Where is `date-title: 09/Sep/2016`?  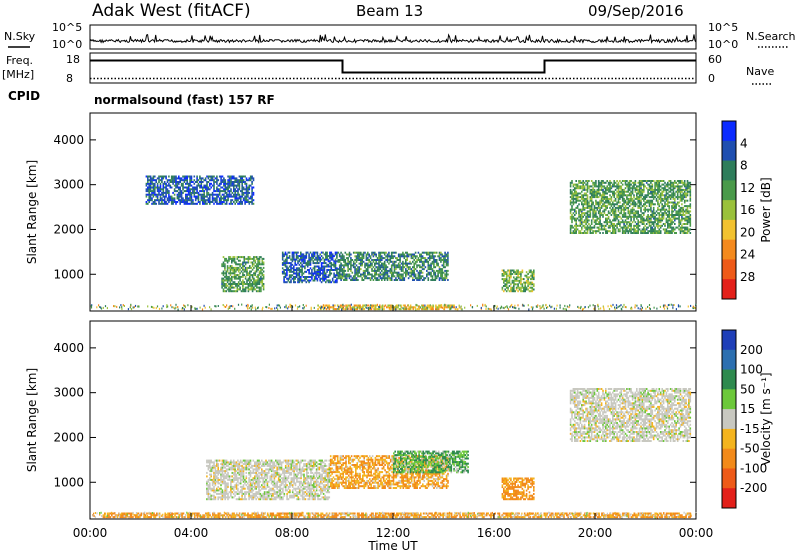 date-title: 09/Sep/2016 is located at coordinates (636, 11).